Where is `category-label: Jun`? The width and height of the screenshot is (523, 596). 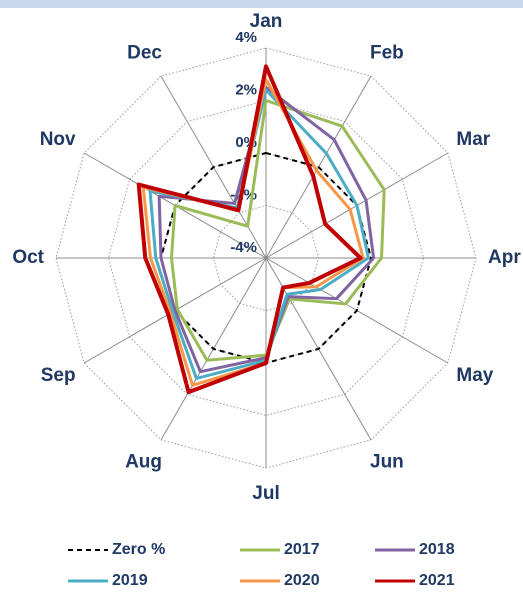 category-label: Jun is located at coordinates (387, 461).